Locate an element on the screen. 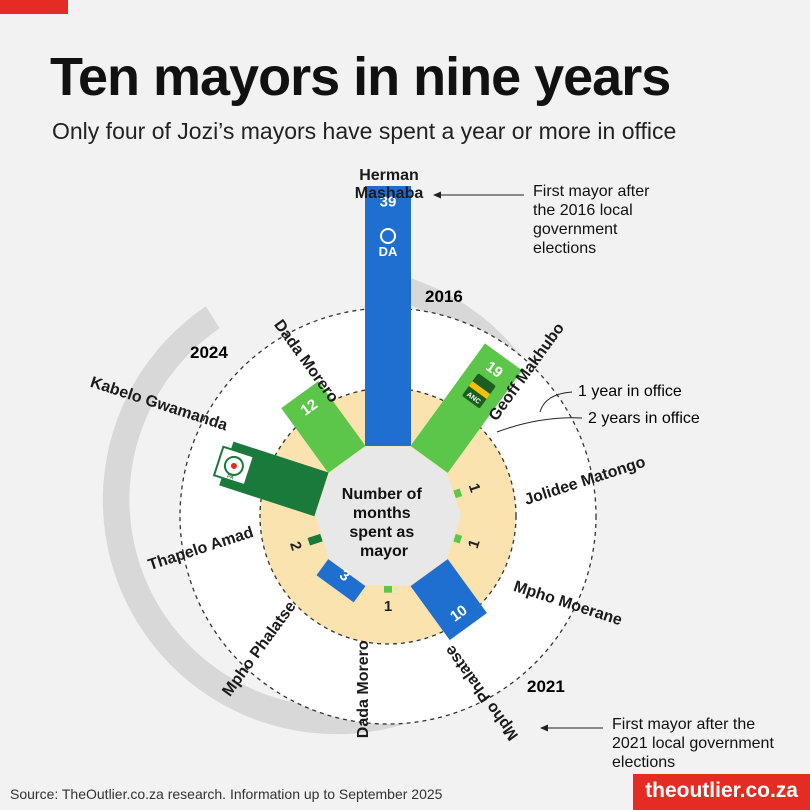 The width and height of the screenshot is (810, 810). mayor-name-6: Dada Morero is located at coordinates (363, 689).